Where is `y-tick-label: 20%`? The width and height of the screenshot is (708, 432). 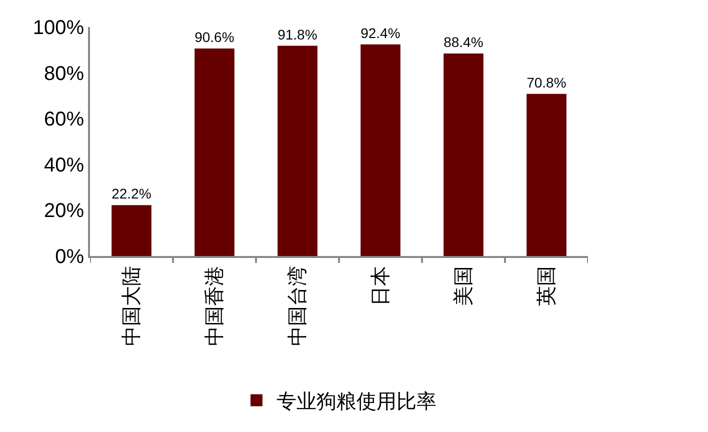
y-tick-label: 20% is located at coordinates (64, 211).